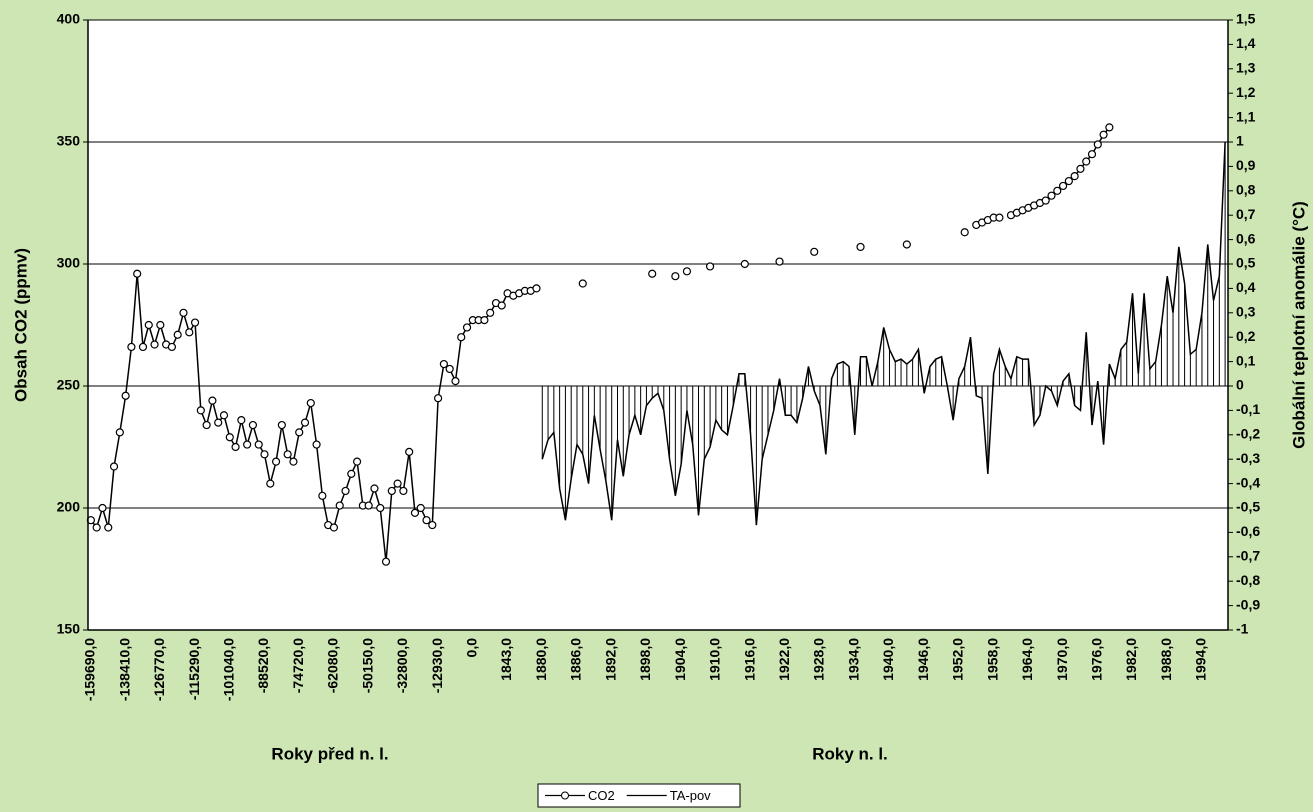 The image size is (1313, 812). I want to click on x-tick-label: -101040,0, so click(228, 669).